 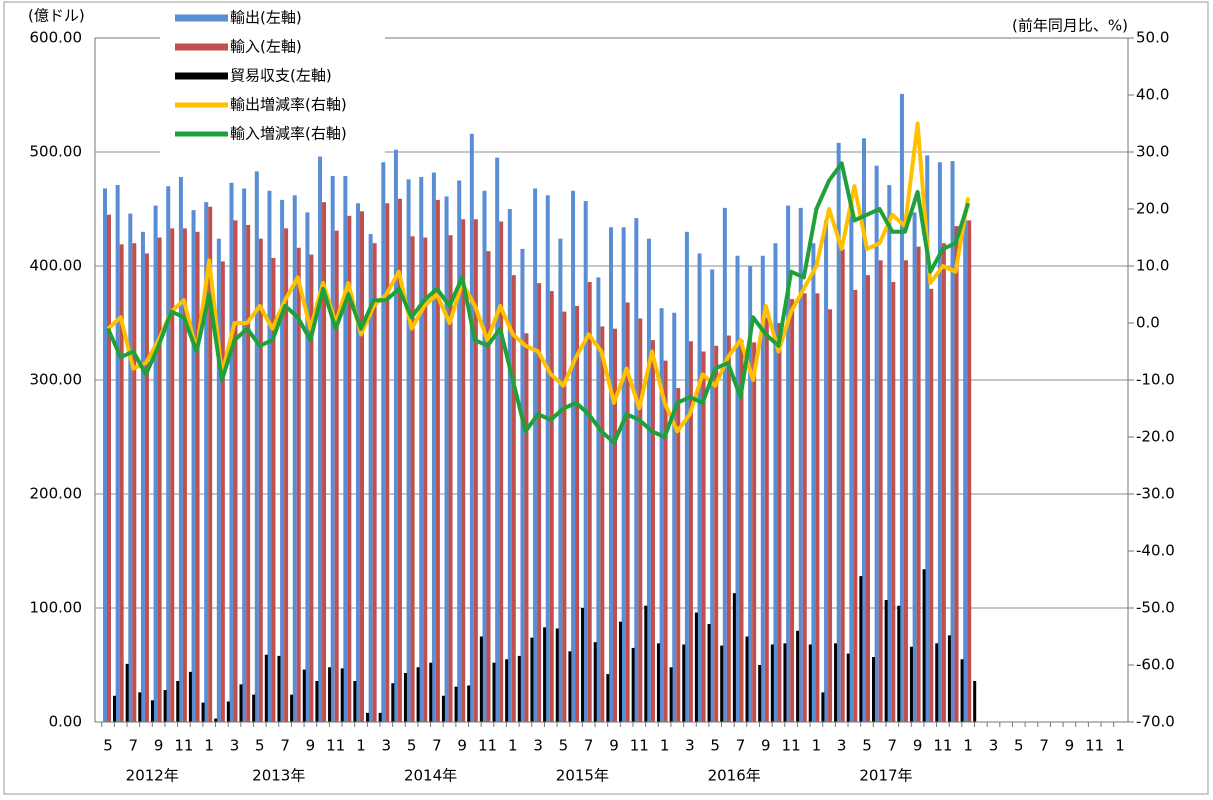 What do you see at coordinates (1152, 152) in the screenshot?
I see `y2-tick-label: 30.0` at bounding box center [1152, 152].